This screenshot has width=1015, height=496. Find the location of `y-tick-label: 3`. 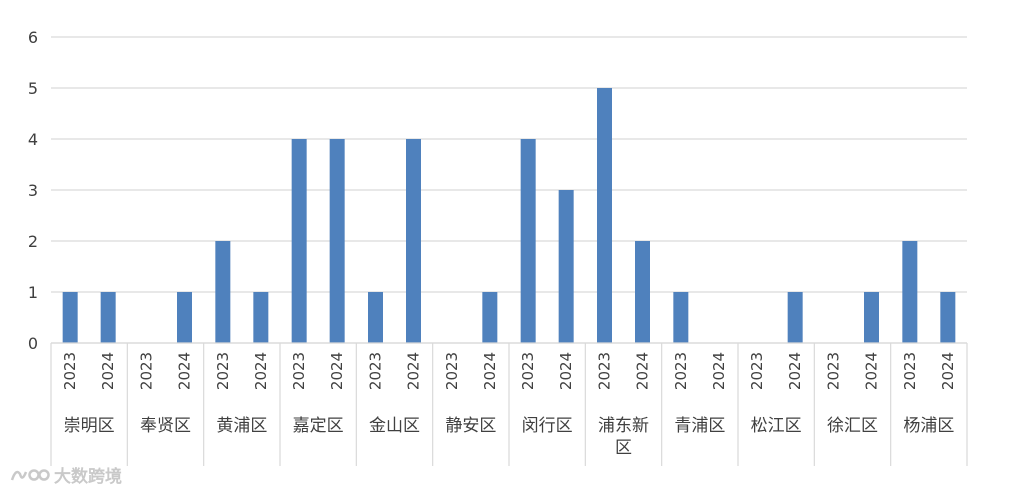

y-tick-label: 3 is located at coordinates (33, 190).